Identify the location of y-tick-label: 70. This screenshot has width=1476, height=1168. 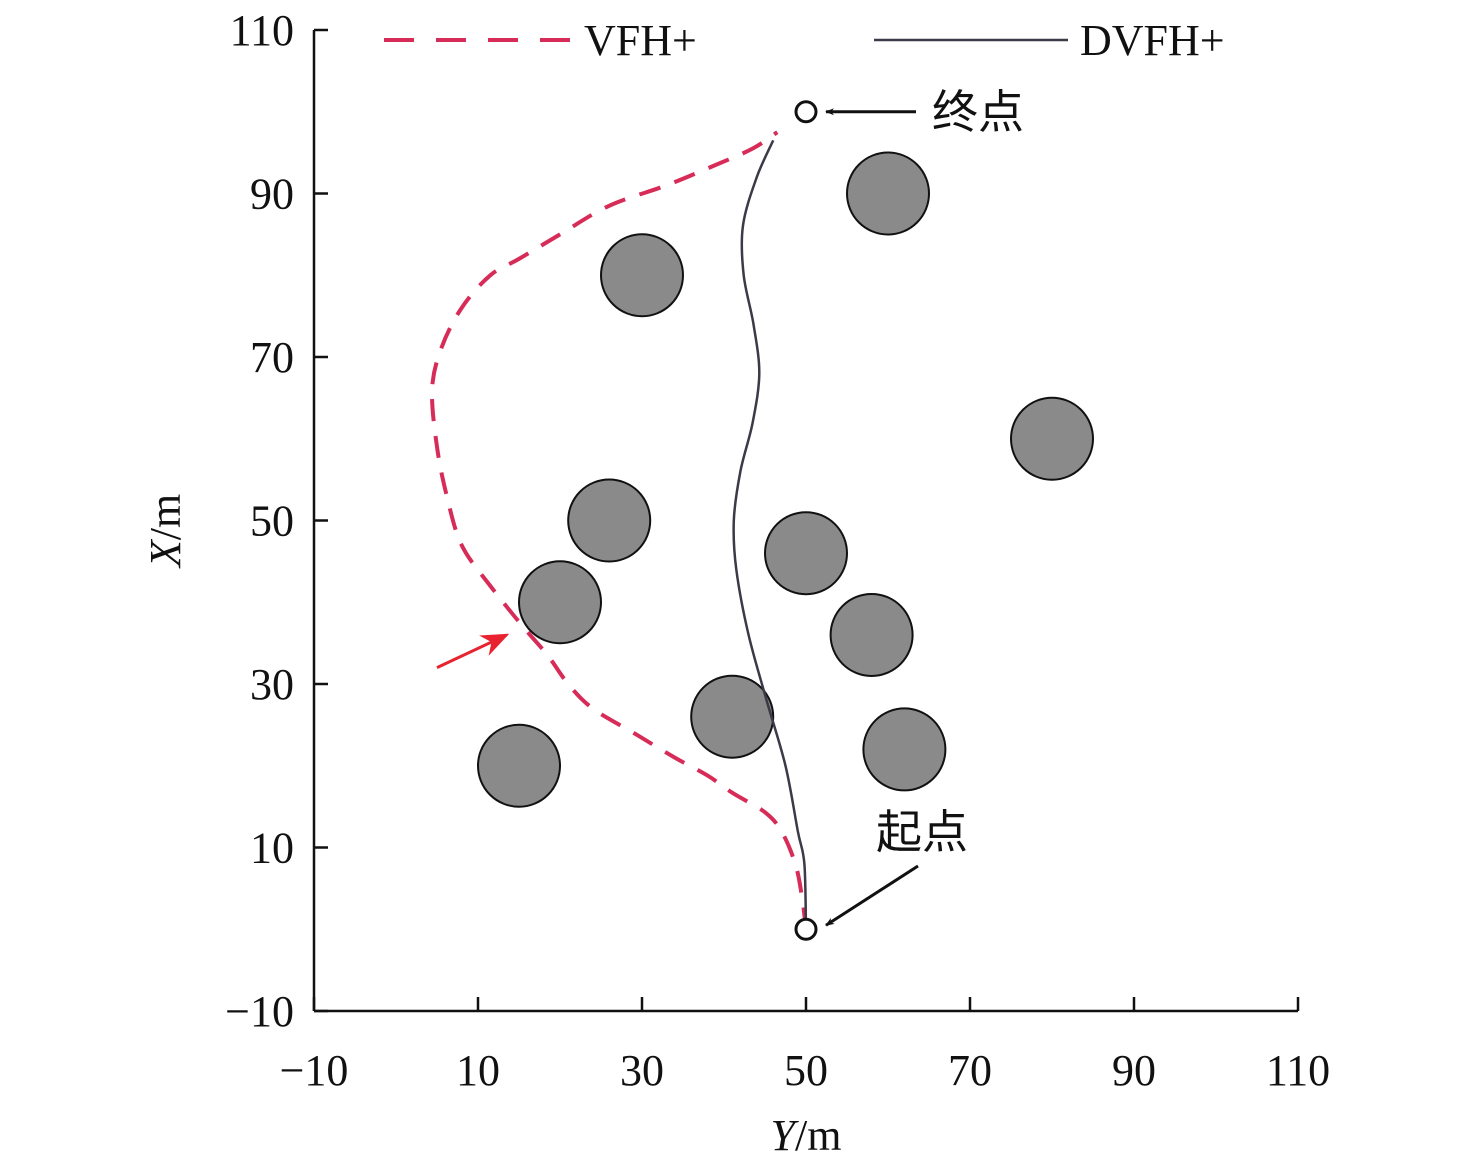
(272, 357).